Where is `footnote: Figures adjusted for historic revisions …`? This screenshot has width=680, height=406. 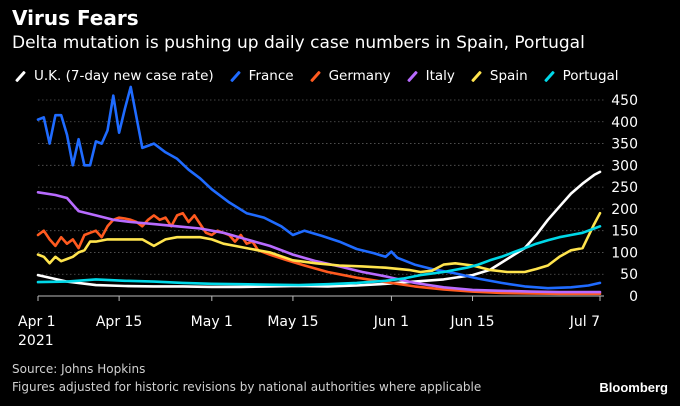 footnote: Figures adjusted for historic revisions … is located at coordinates (247, 387).